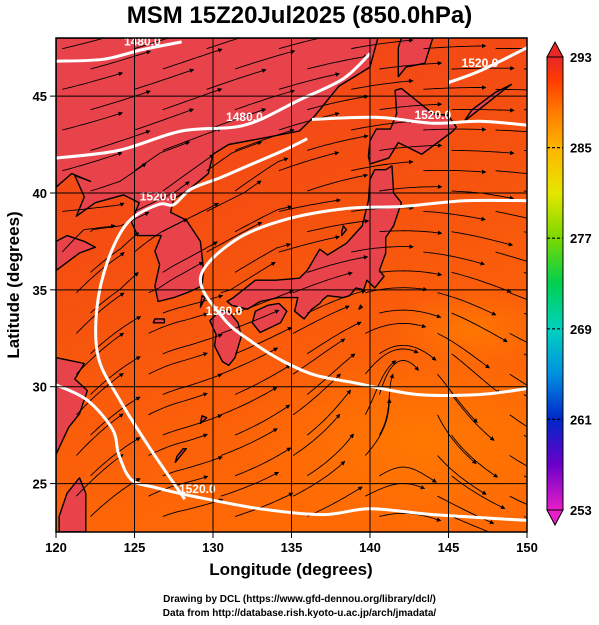 Image resolution: width=599 pixels, height=625 pixels. What do you see at coordinates (40, 387) in the screenshot?
I see `y-tick-label: 30` at bounding box center [40, 387].